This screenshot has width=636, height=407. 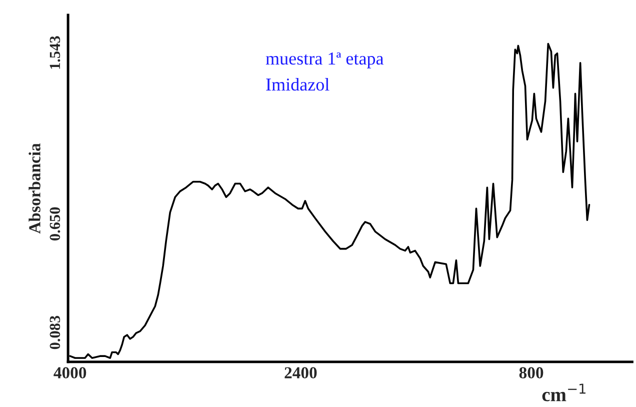 I want to click on y-tick-label: 0.083, so click(x=55, y=333).